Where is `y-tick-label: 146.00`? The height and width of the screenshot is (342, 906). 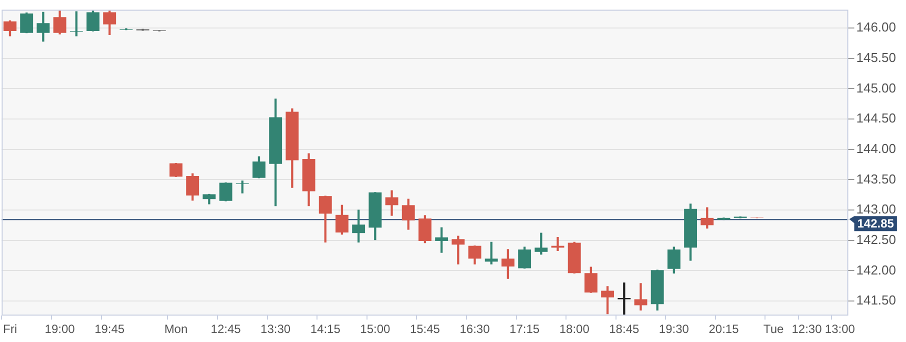 y-tick-label: 146.00 is located at coordinates (876, 27).